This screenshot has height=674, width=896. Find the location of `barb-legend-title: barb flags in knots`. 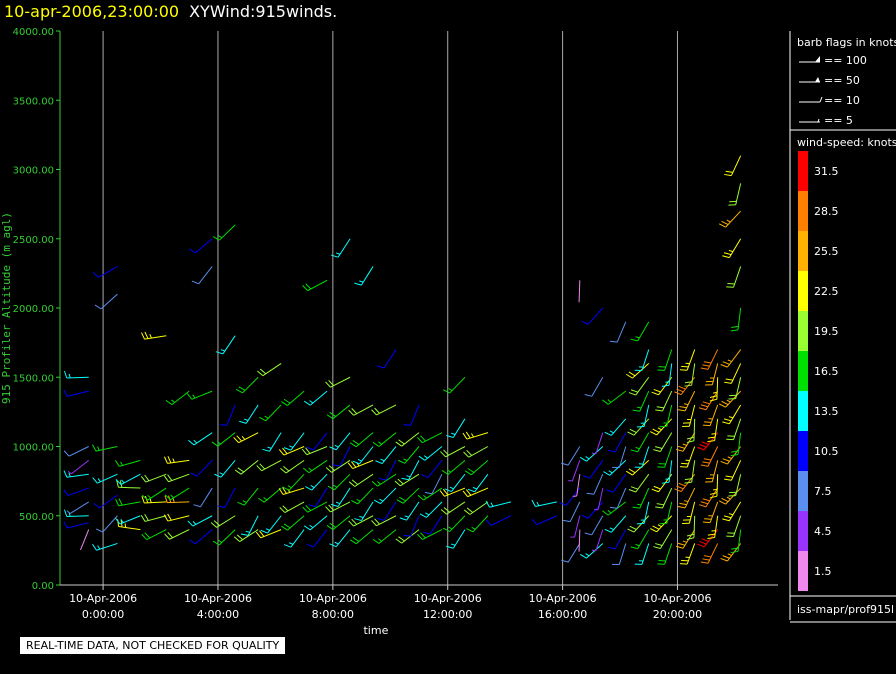

barb-legend-title: barb flags in knots is located at coordinates (846, 42).